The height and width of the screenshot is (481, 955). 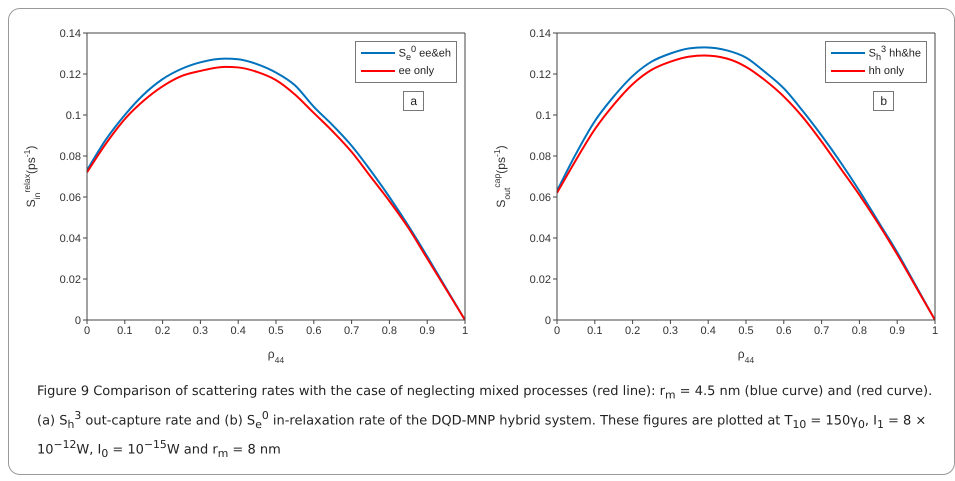 I want to click on annotation: a, so click(x=413, y=101).